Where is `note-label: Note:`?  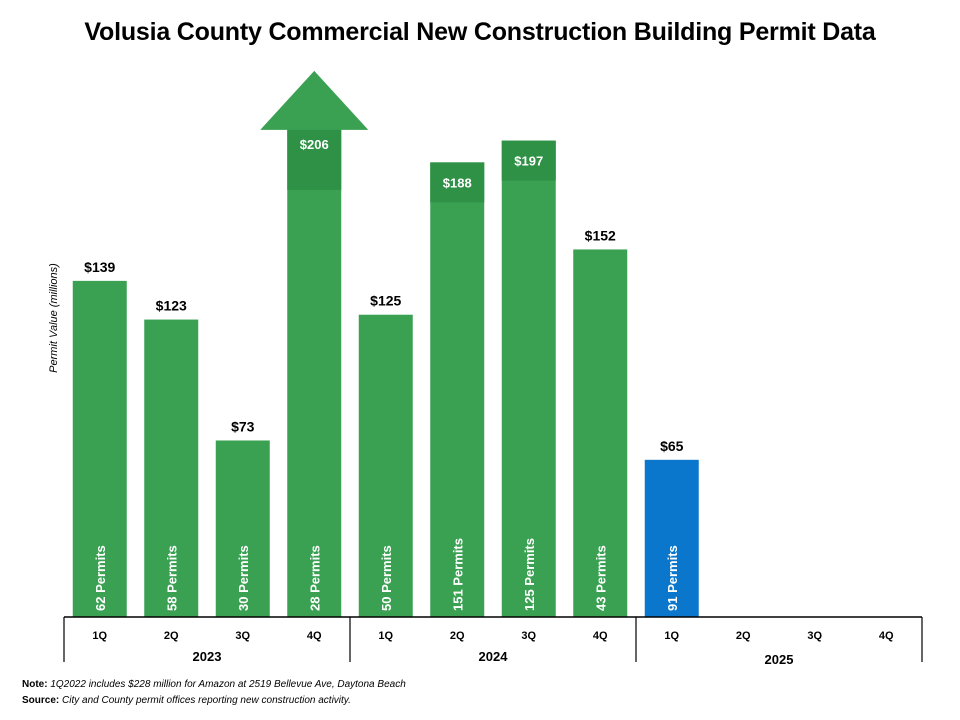 note-label: Note: is located at coordinates (35, 684).